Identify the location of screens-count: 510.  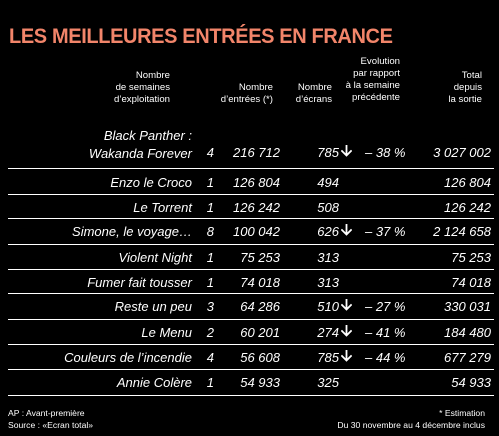
(328, 306).